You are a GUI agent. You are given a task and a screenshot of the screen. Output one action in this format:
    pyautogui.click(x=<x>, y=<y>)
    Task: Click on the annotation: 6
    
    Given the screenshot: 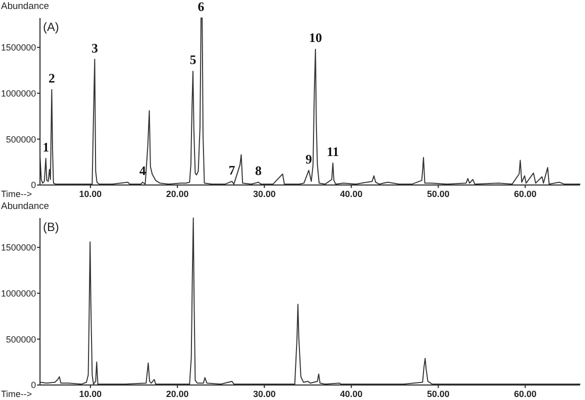 What is the action you would take?
    pyautogui.click(x=201, y=7)
    